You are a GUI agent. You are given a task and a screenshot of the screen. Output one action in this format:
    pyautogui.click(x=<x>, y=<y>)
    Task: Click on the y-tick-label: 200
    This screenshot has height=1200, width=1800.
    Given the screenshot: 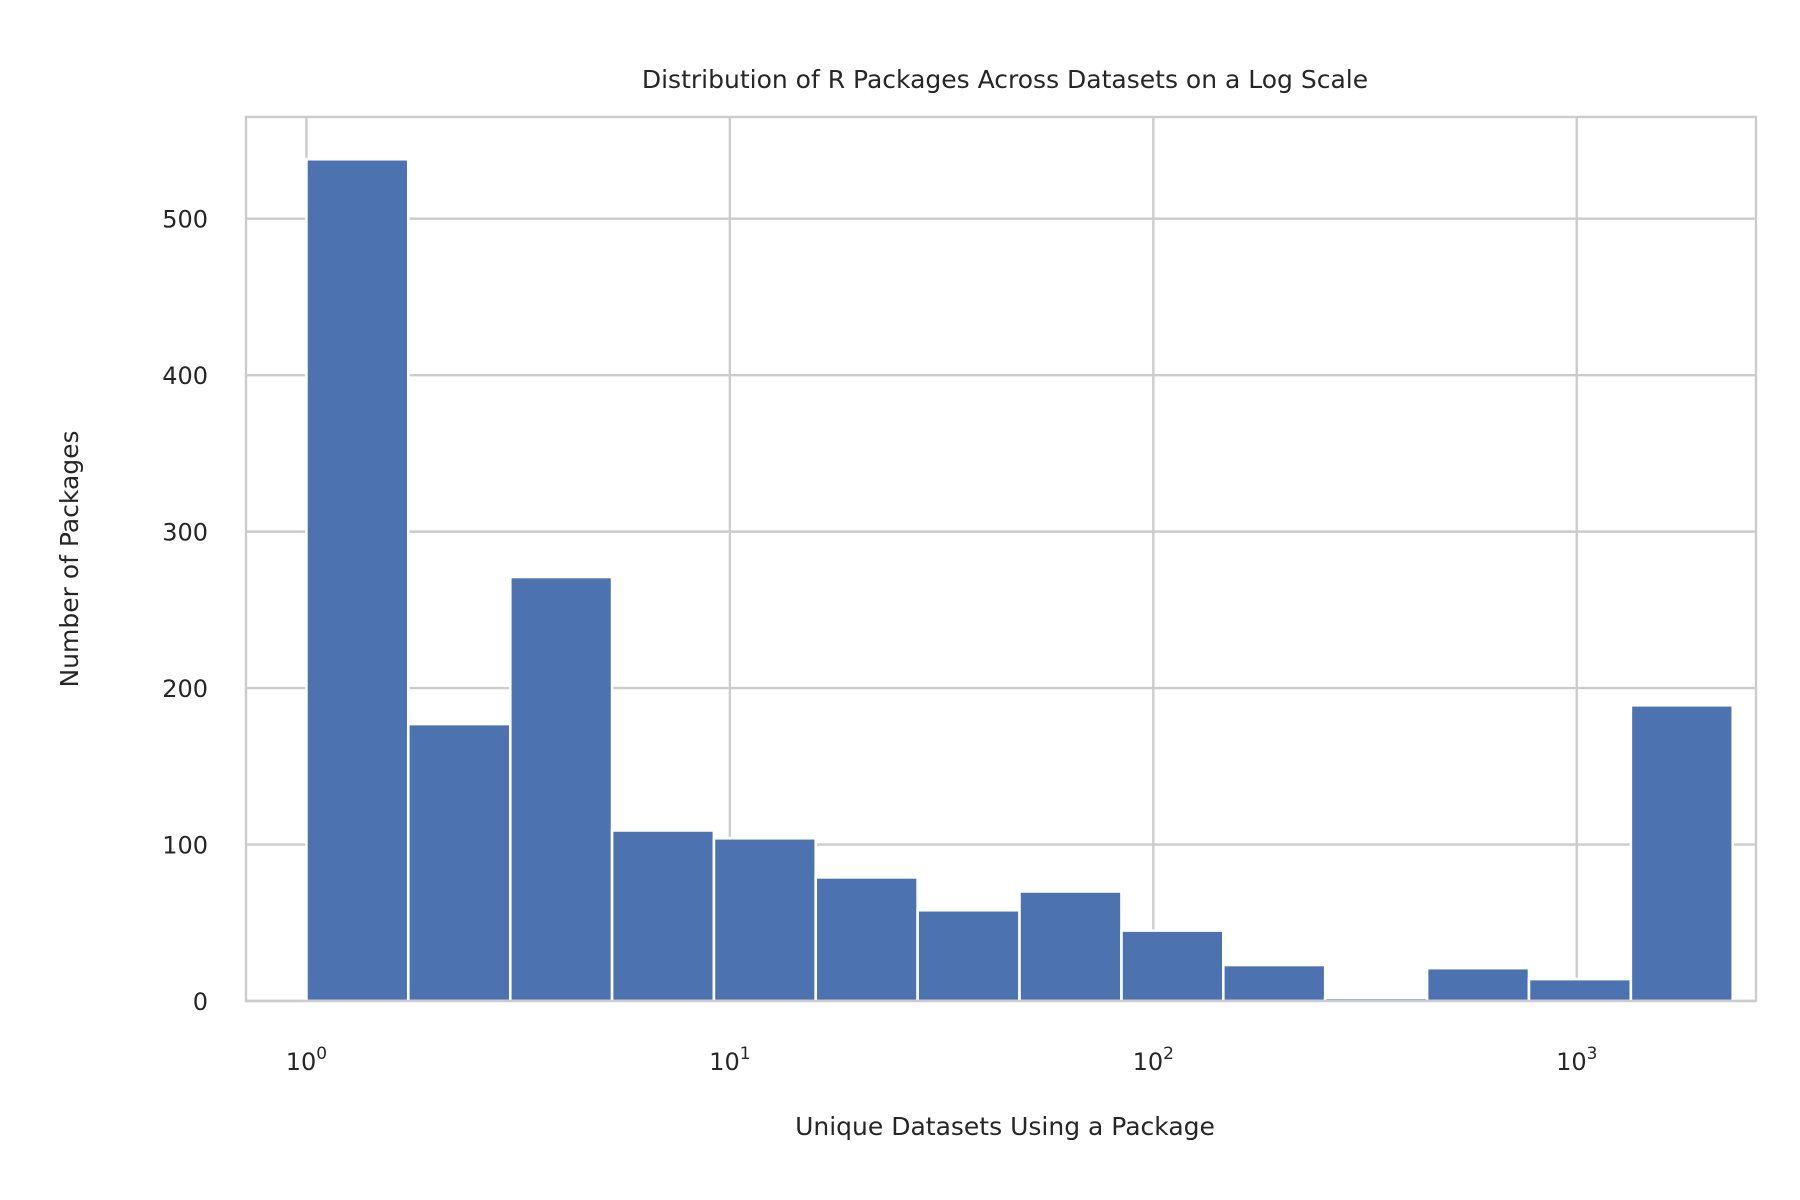 What is the action you would take?
    pyautogui.click(x=185, y=689)
    